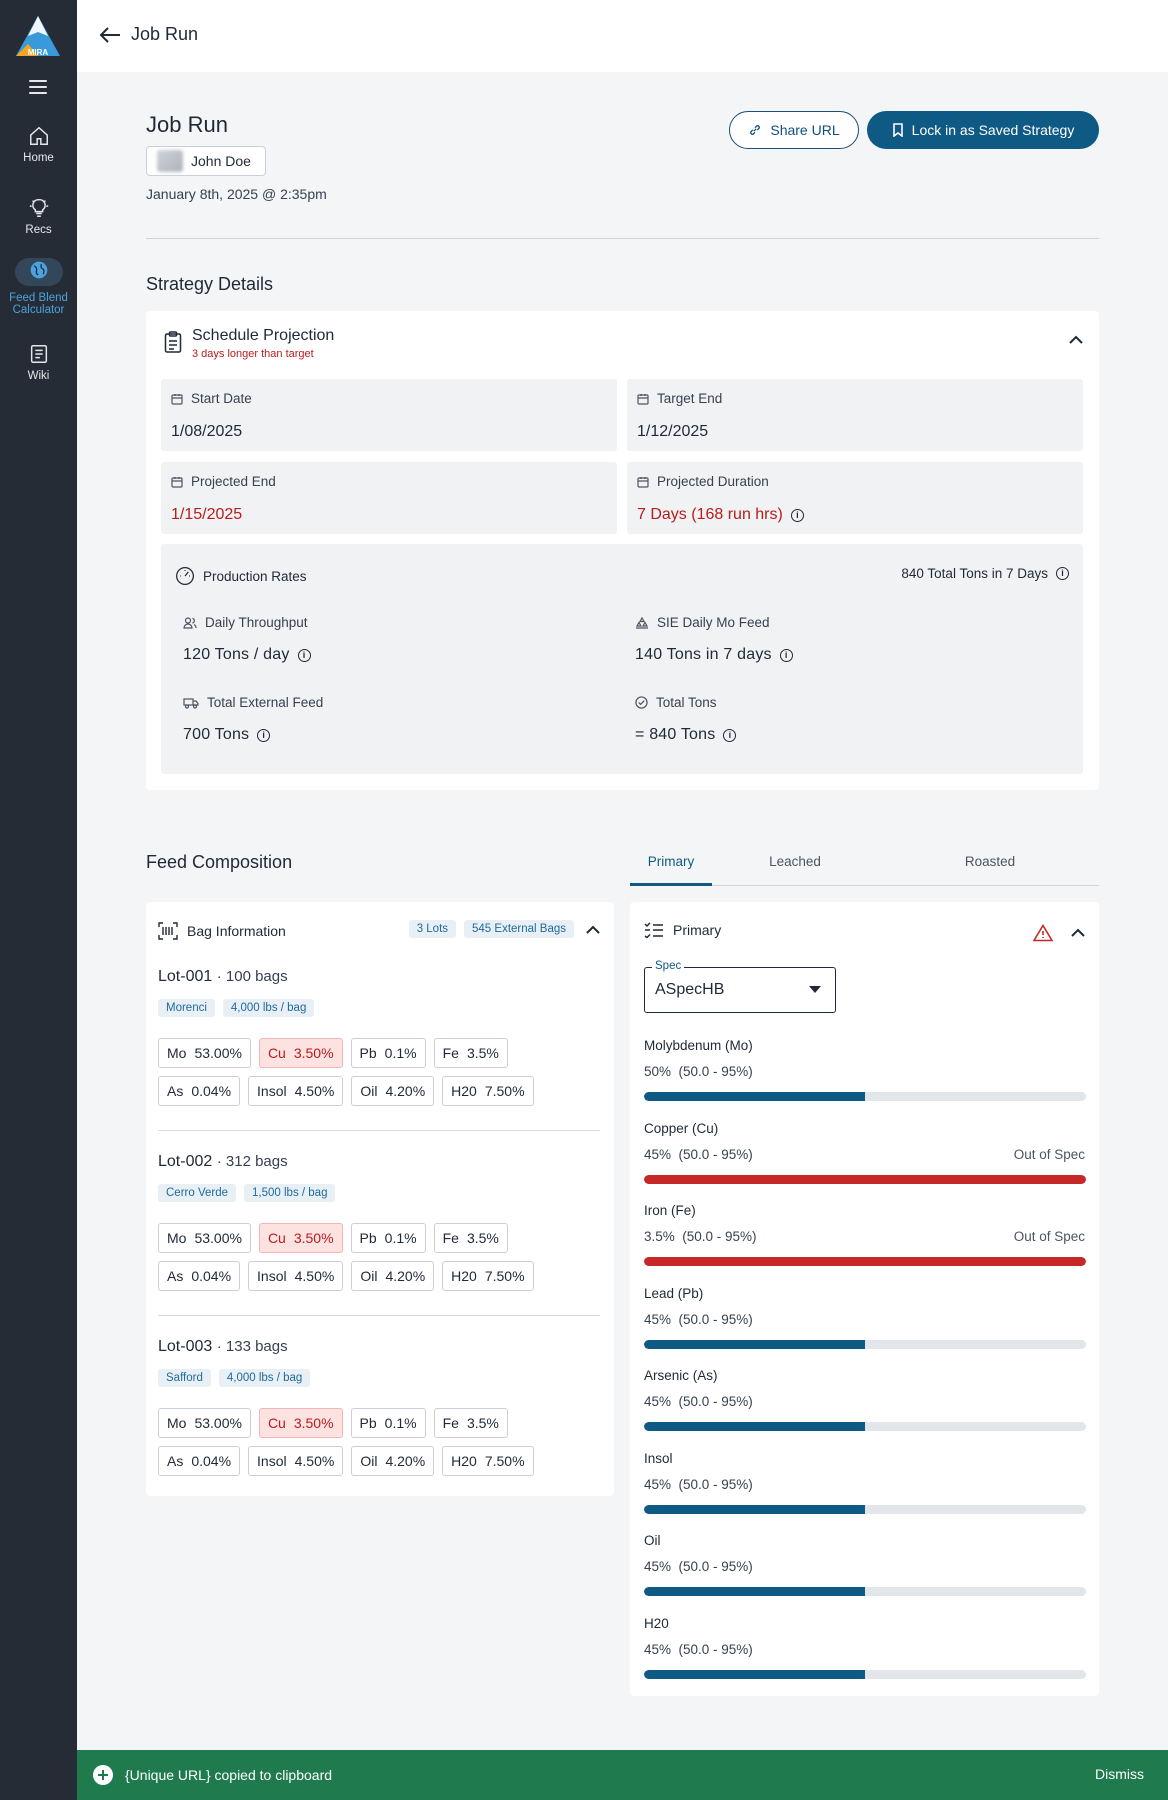  Describe the element at coordinates (177, 1053) in the screenshot. I see `chip-element: Mo` at that location.